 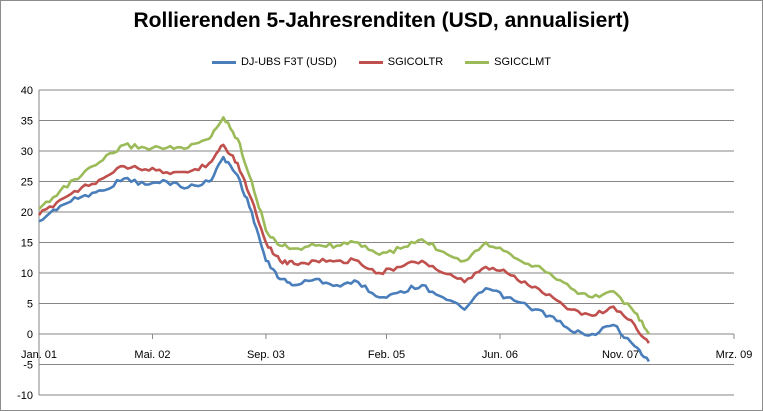 What do you see at coordinates (415, 62) in the screenshot?
I see `legend-label-series-1: SGICOLTR` at bounding box center [415, 62].